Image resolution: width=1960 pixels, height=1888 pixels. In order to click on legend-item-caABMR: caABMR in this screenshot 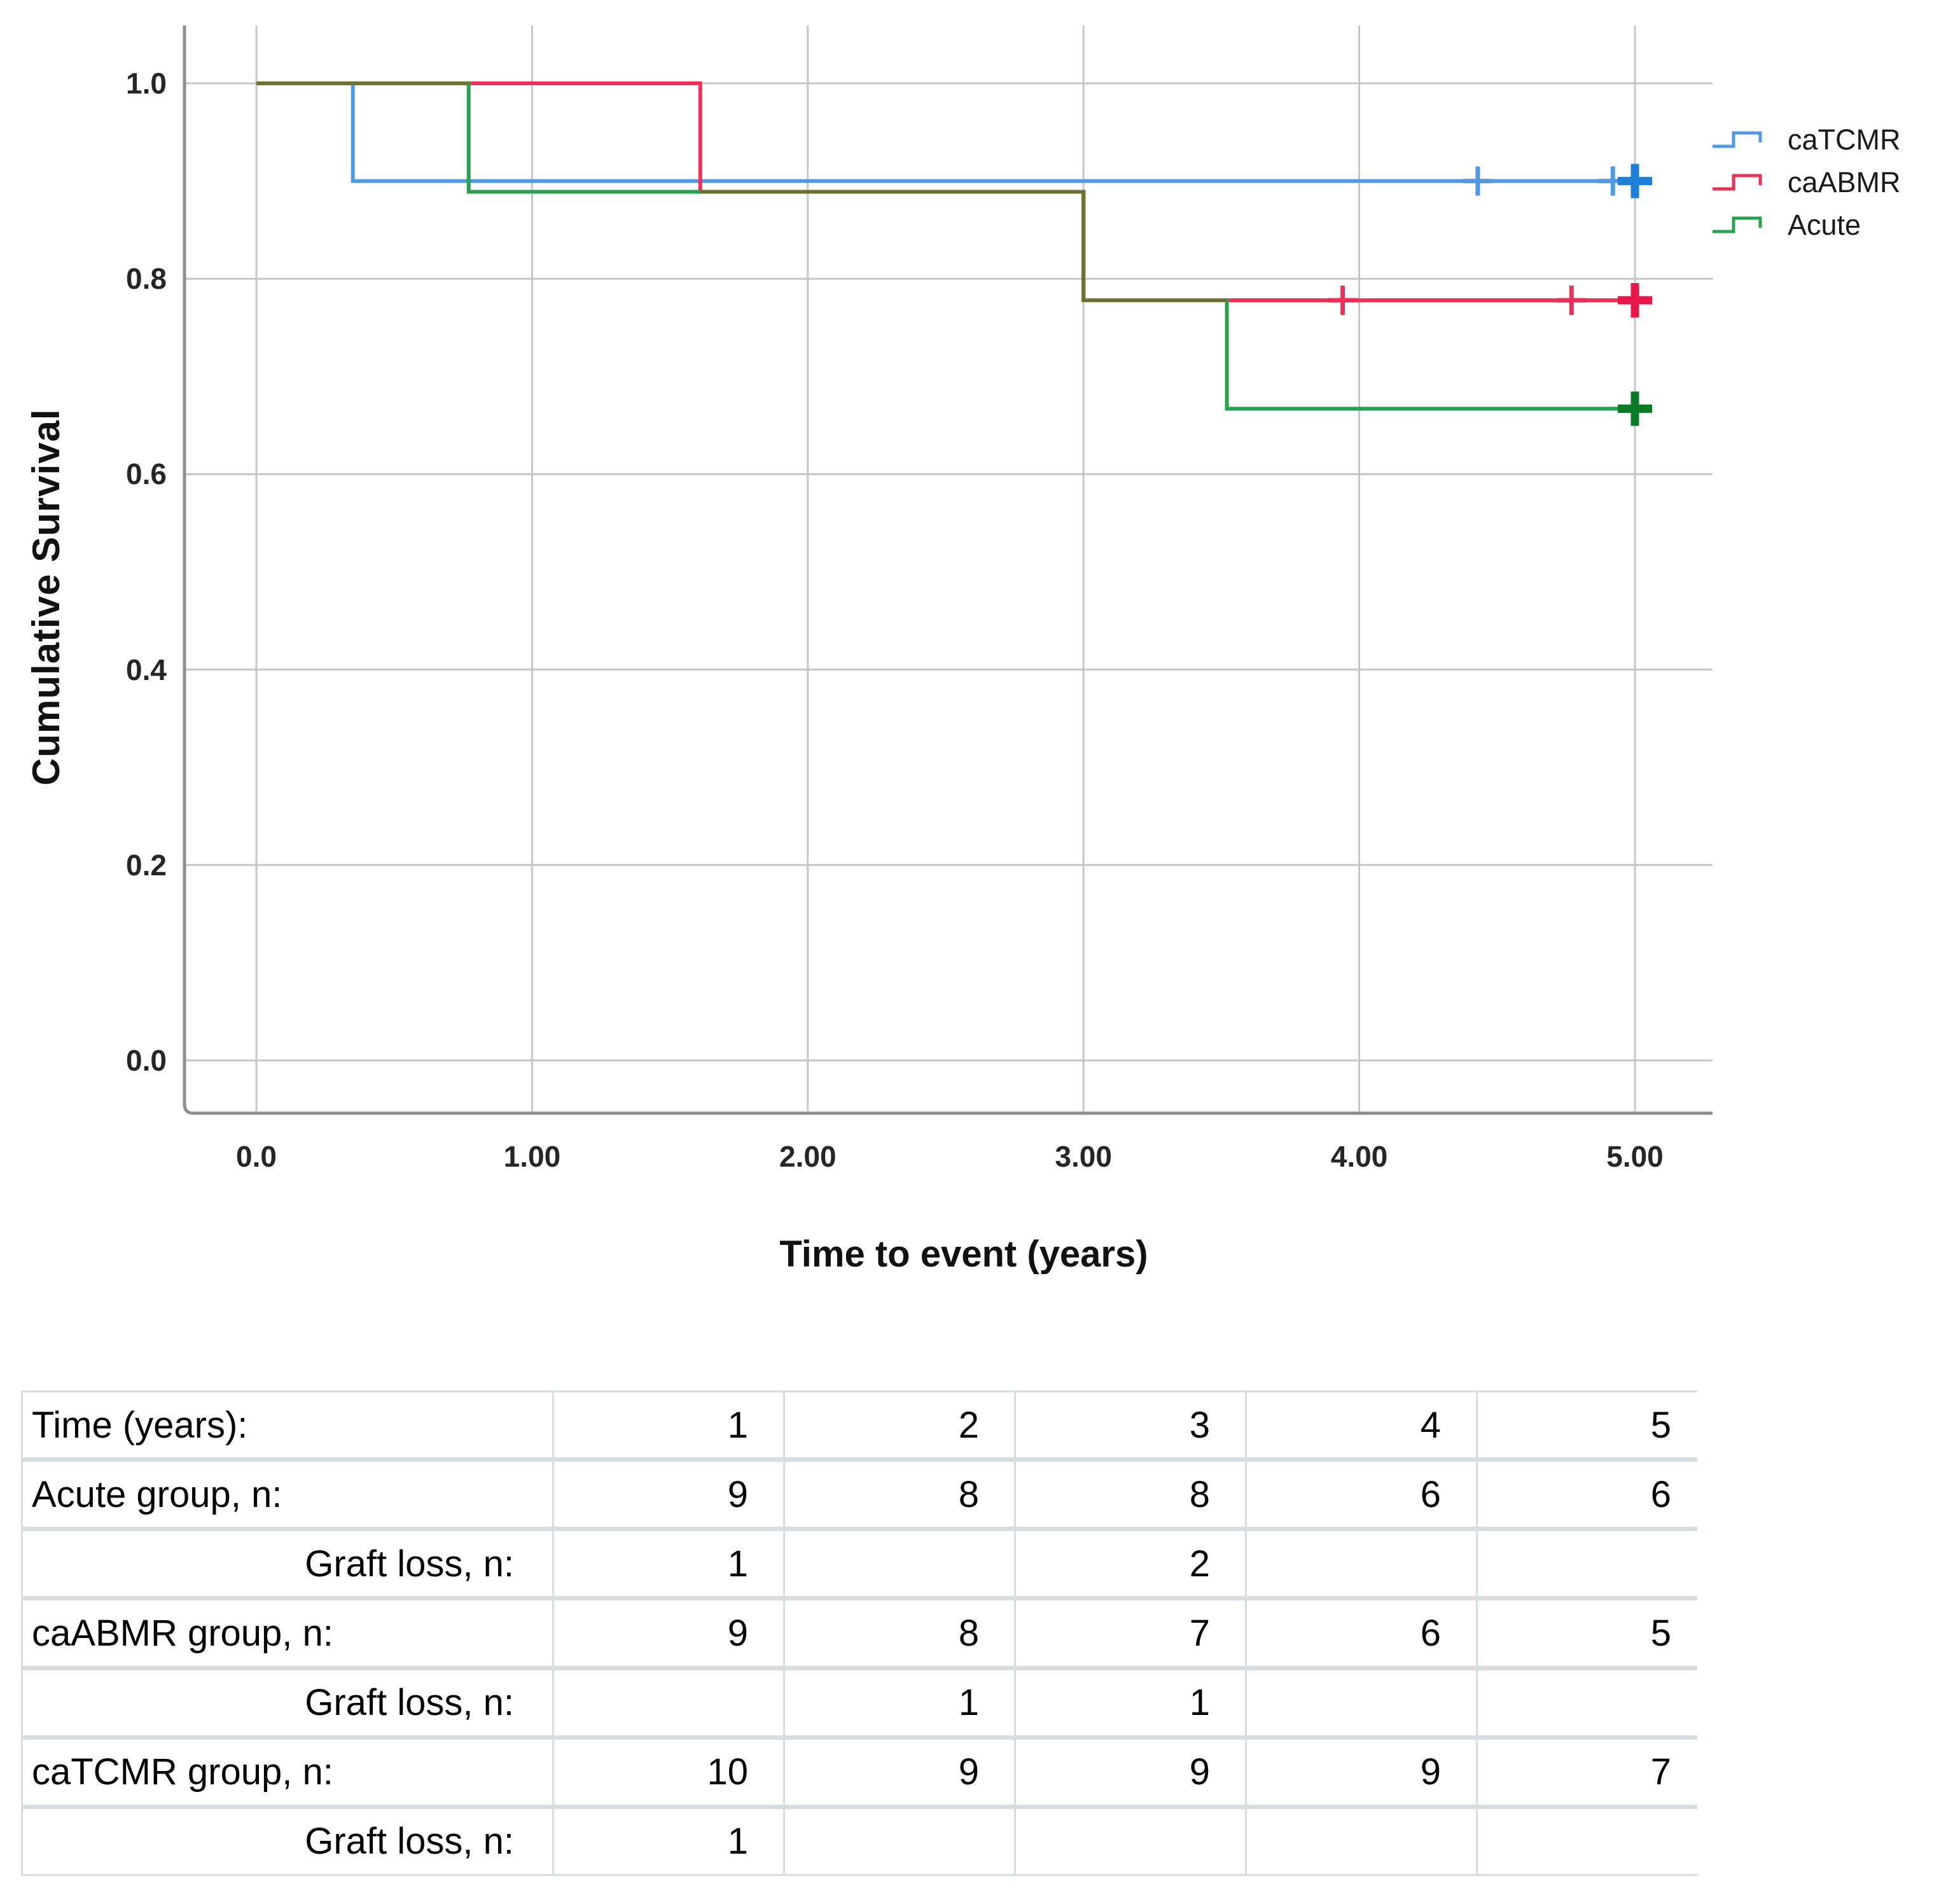, I will do `click(1805, 182)`.